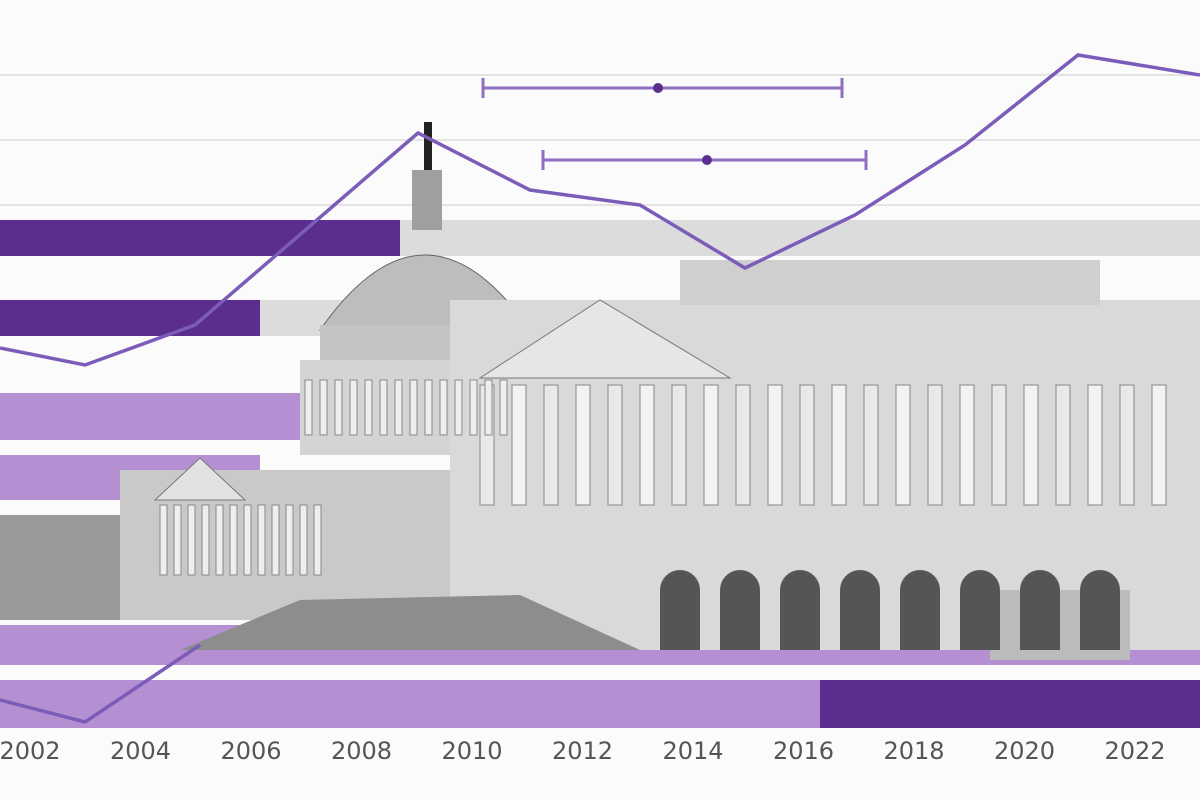  What do you see at coordinates (410, 622) in the screenshot?
I see `steps` at bounding box center [410, 622].